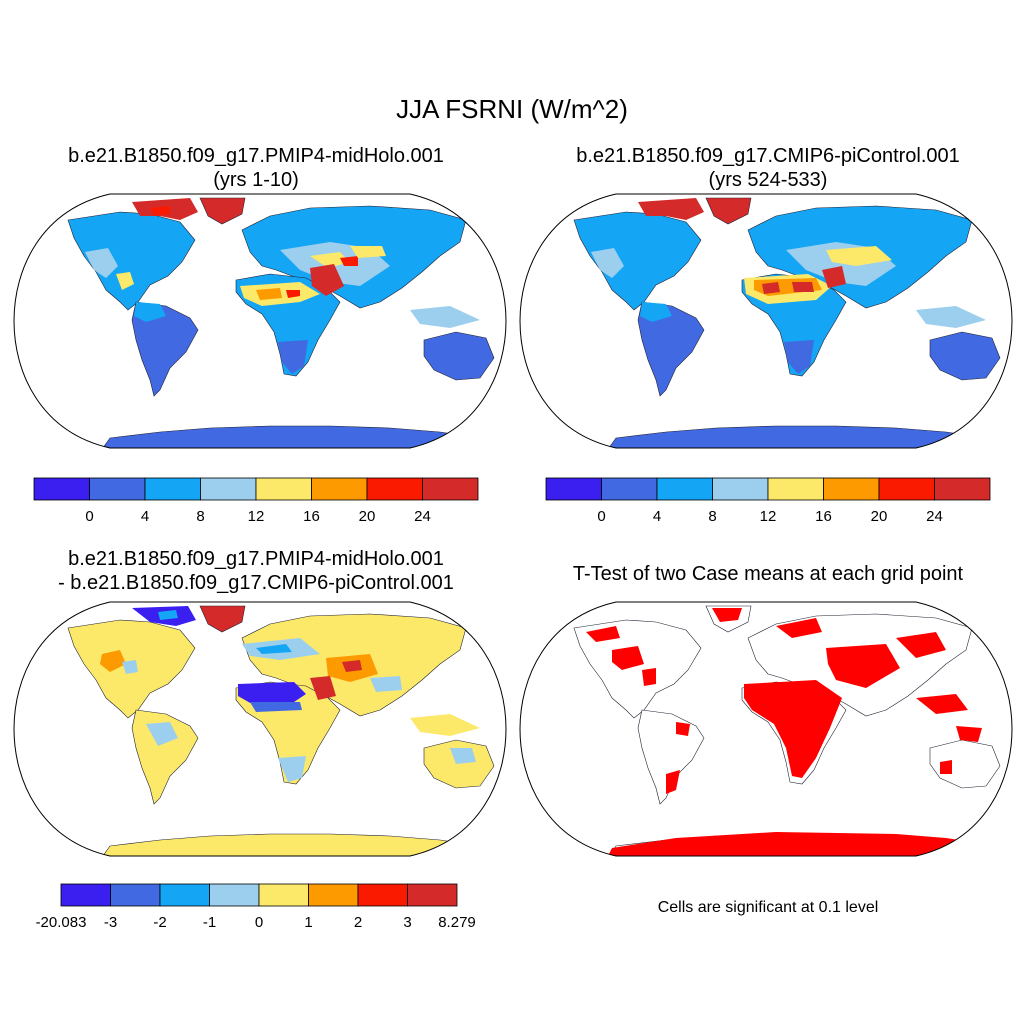  What do you see at coordinates (159, 922) in the screenshot?
I see `colorbar-tick-label: -2` at bounding box center [159, 922].